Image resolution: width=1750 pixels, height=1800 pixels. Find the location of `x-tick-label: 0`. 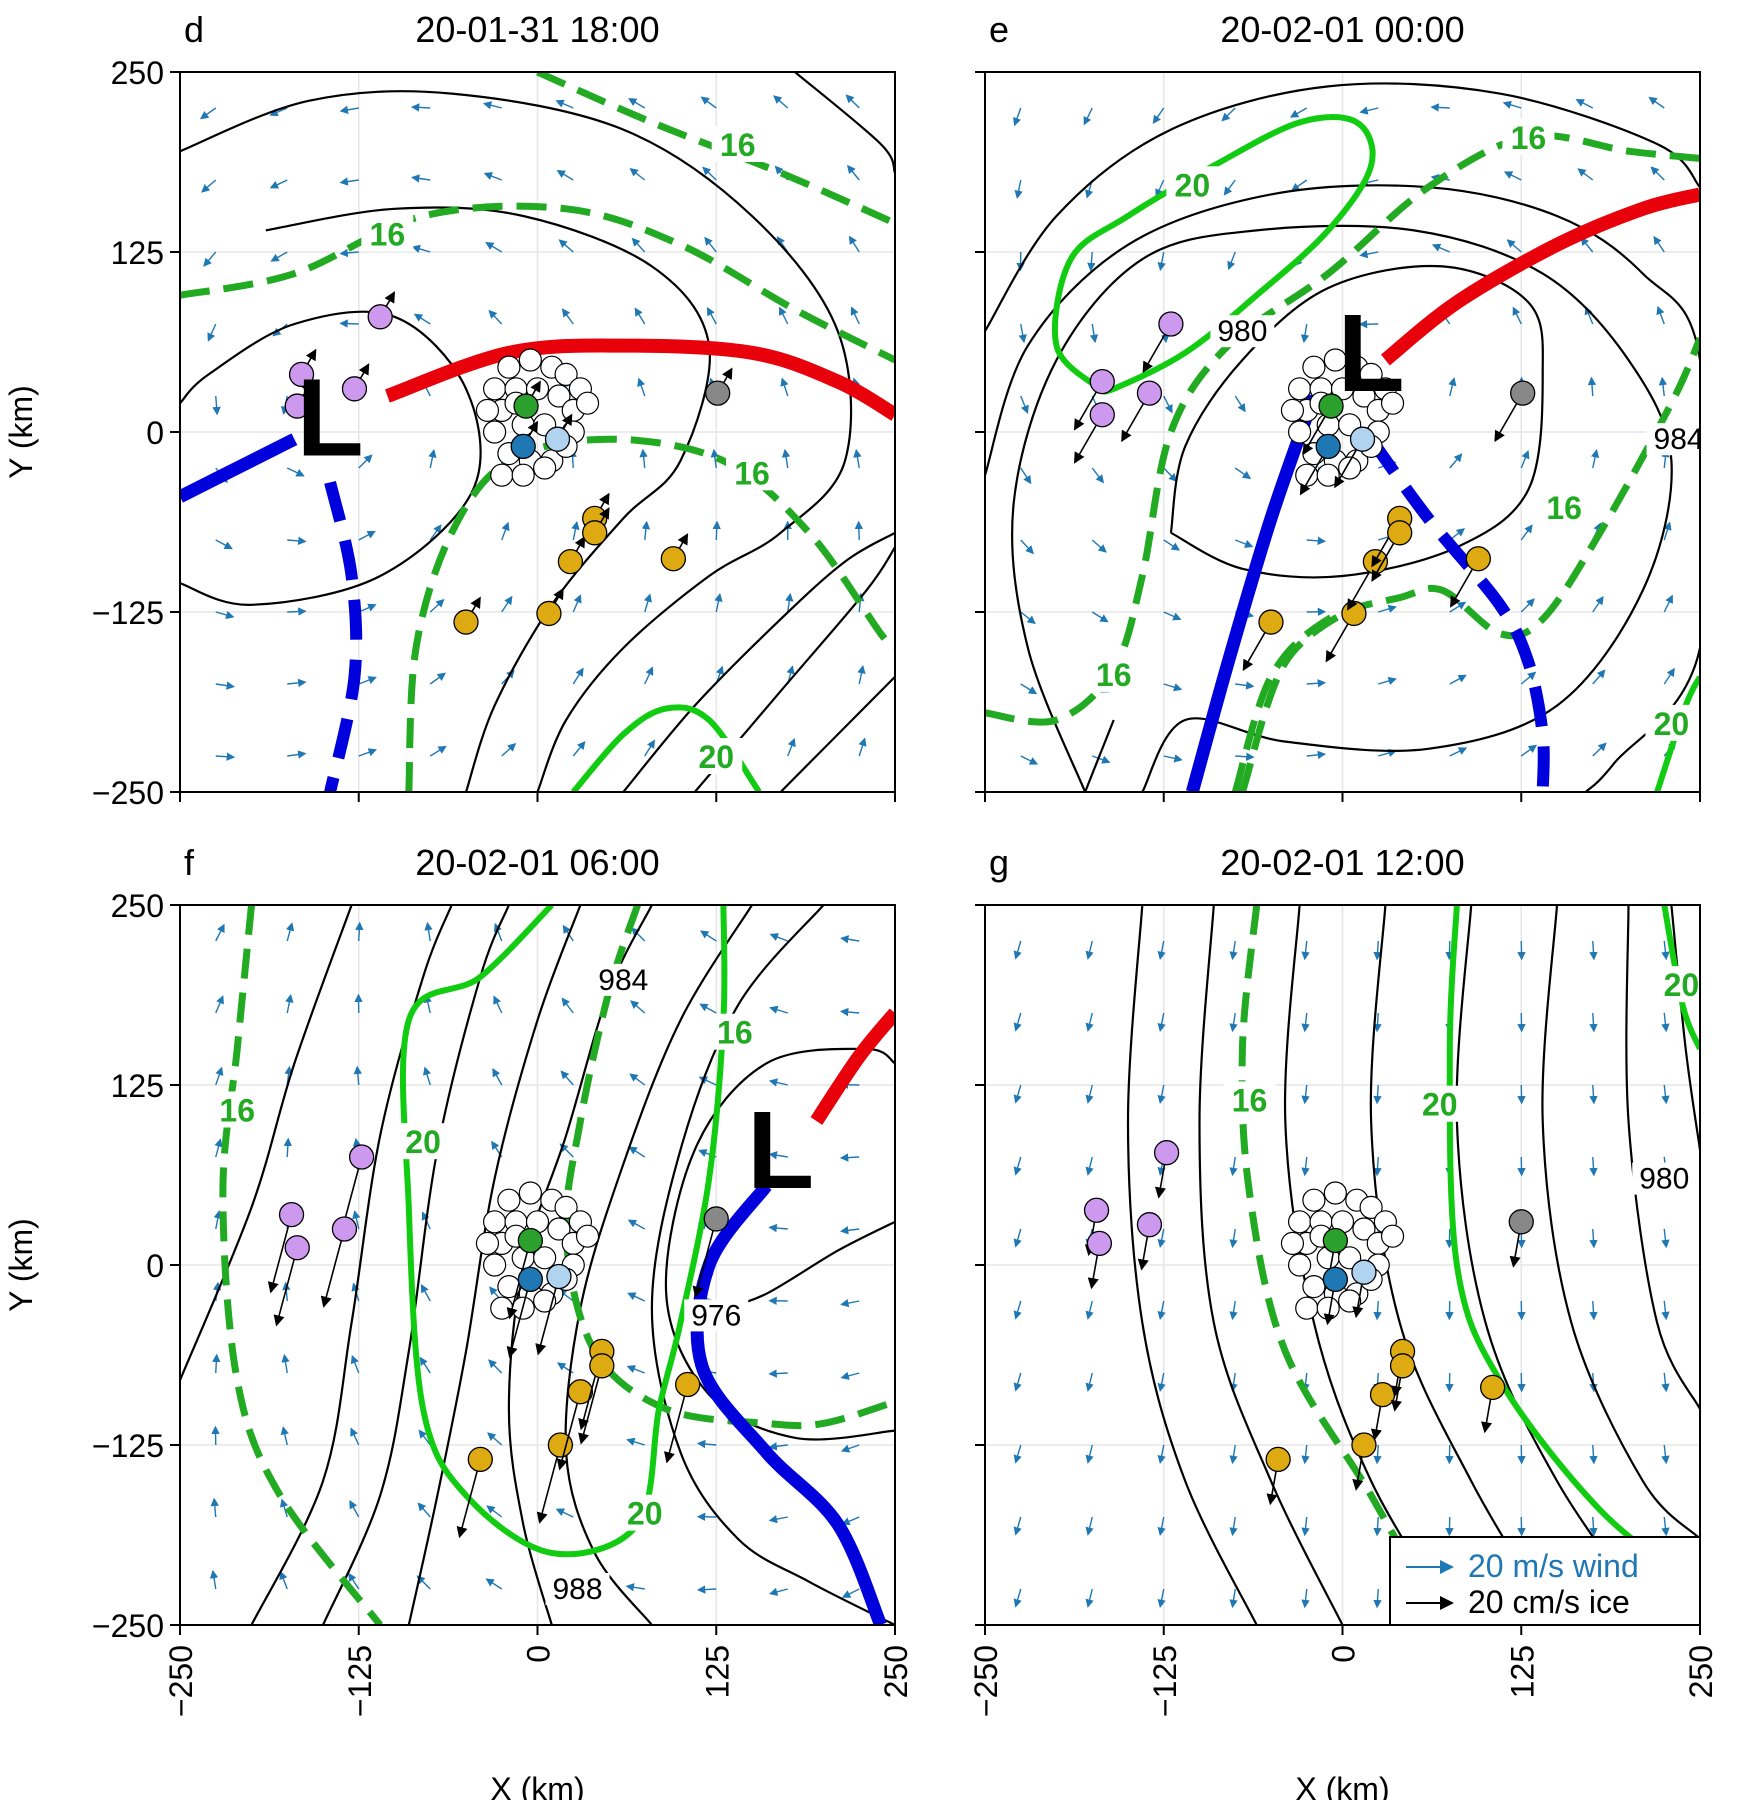

x-tick-label: 0 is located at coordinates (1344, 1654).